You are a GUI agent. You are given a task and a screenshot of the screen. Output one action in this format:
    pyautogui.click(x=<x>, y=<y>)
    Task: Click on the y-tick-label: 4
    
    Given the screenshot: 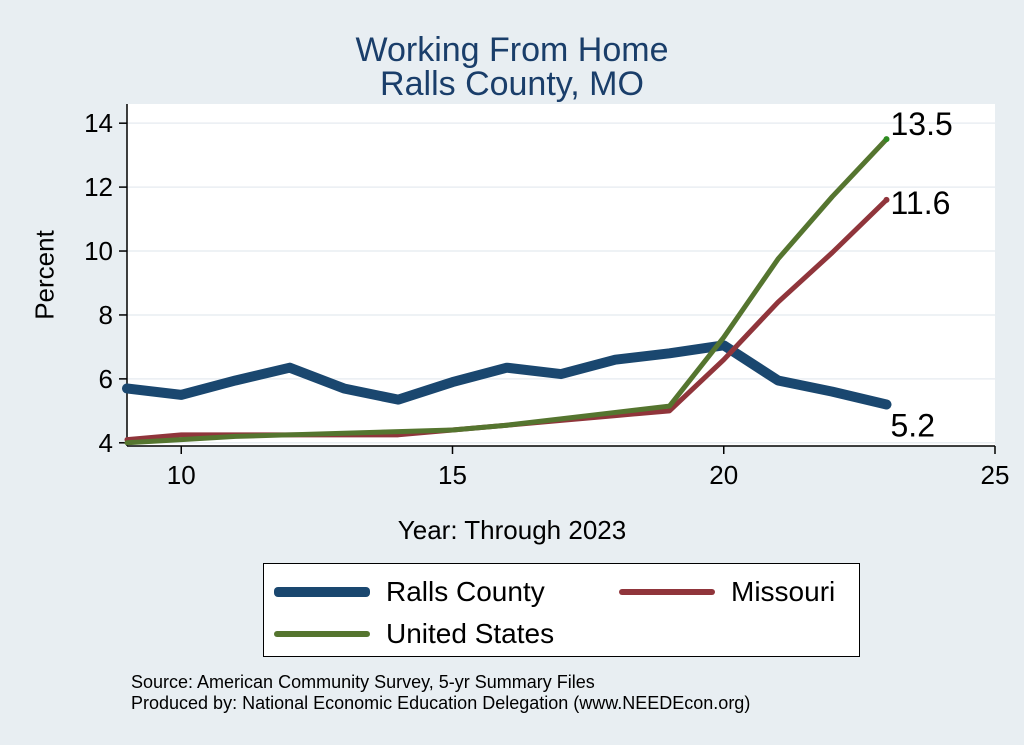 What is the action you would take?
    pyautogui.click(x=106, y=443)
    